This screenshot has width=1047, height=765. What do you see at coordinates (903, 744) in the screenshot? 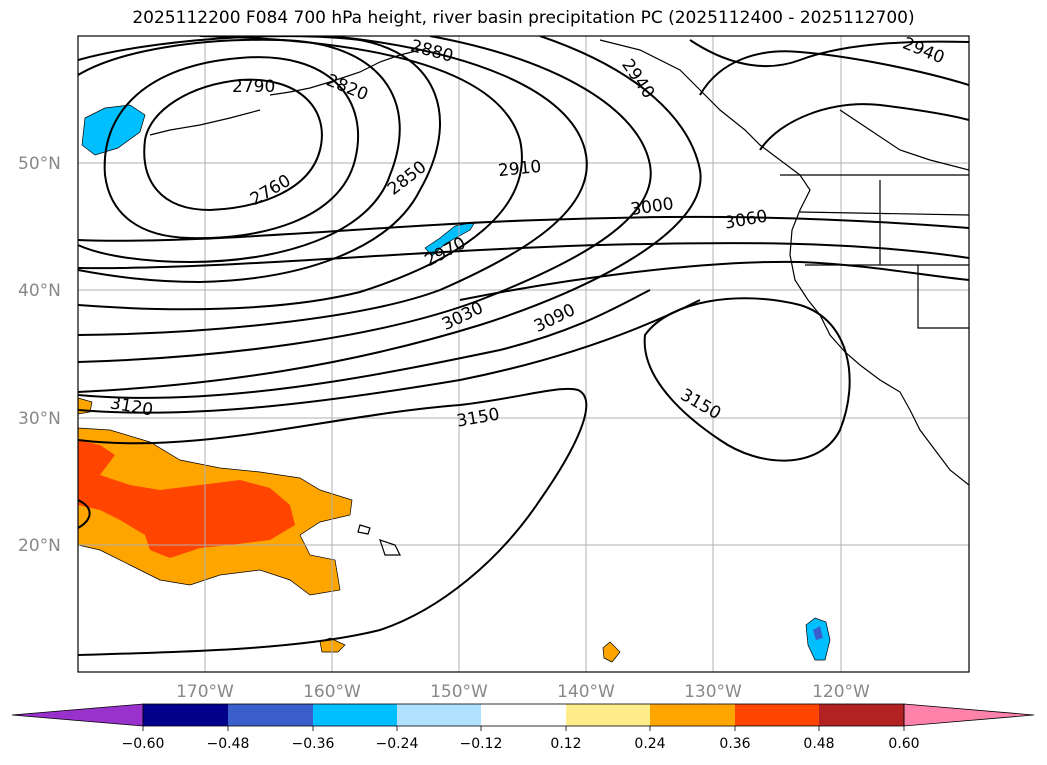
I see `colorbar-tick-label: 0.60` at bounding box center [903, 744].